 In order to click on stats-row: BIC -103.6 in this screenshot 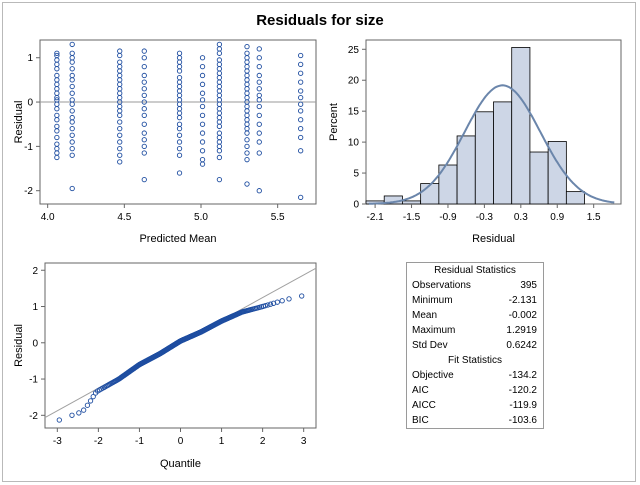, I will do `click(475, 420)`.